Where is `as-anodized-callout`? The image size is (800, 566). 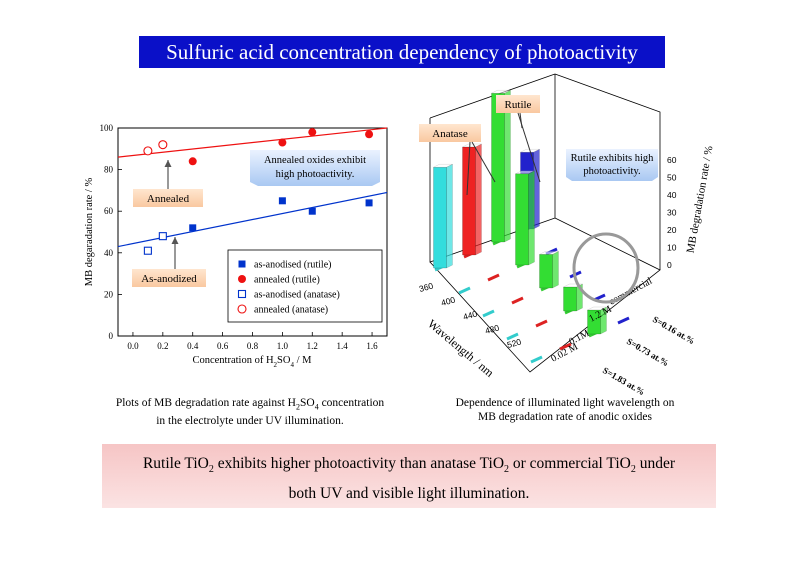
as-anodized-callout is located at coordinates (169, 278).